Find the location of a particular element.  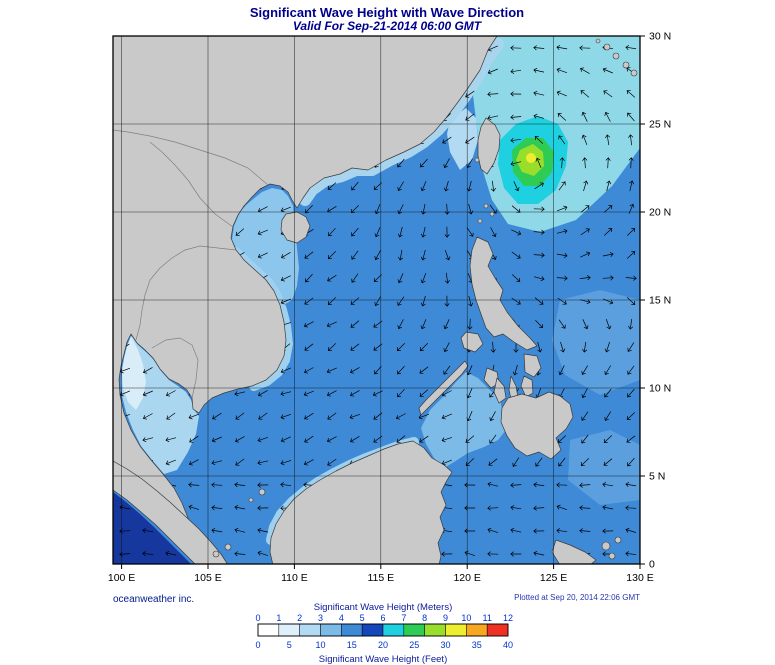

legend-feet-title: Significant Wave Height (Feet) is located at coordinates (383, 659).